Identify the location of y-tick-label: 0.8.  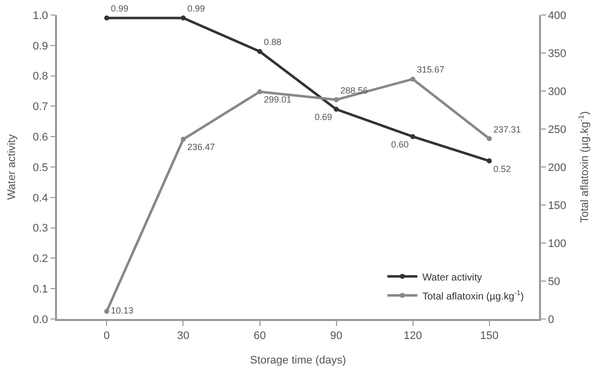
(40, 76).